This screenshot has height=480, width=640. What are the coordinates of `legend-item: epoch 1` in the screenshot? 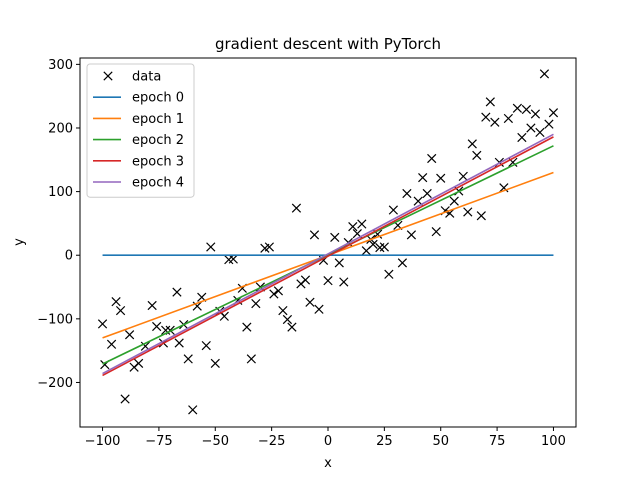 It's located at (138, 119).